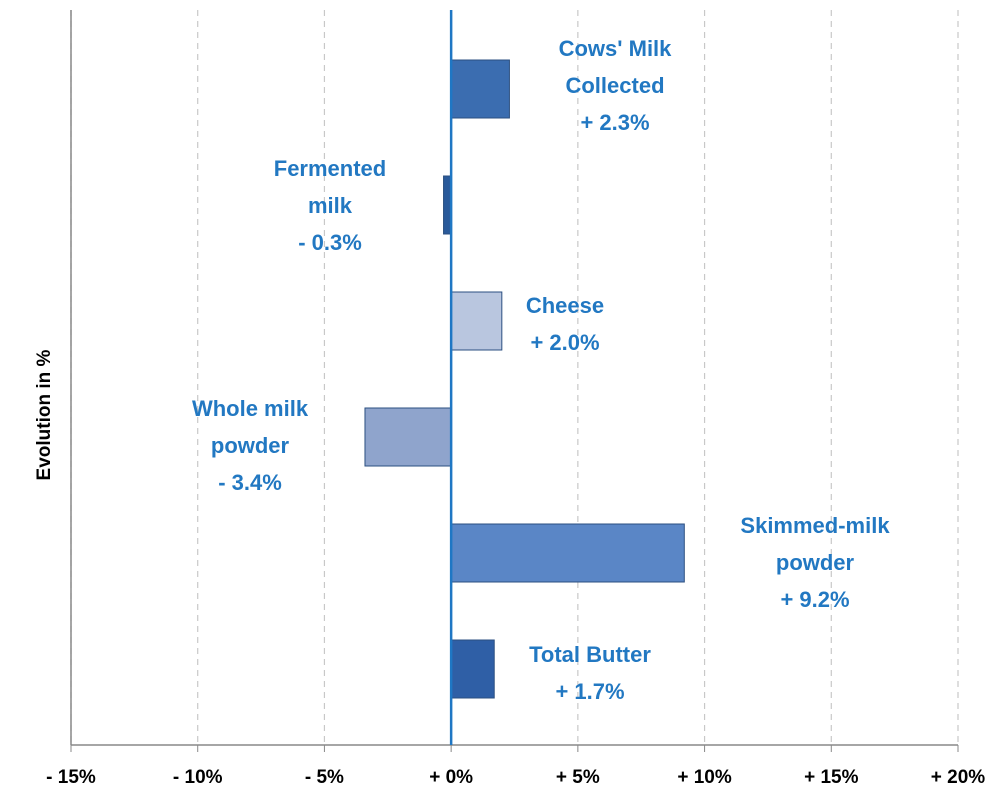  What do you see at coordinates (250, 482) in the screenshot?
I see `value-label: - 3.4%` at bounding box center [250, 482].